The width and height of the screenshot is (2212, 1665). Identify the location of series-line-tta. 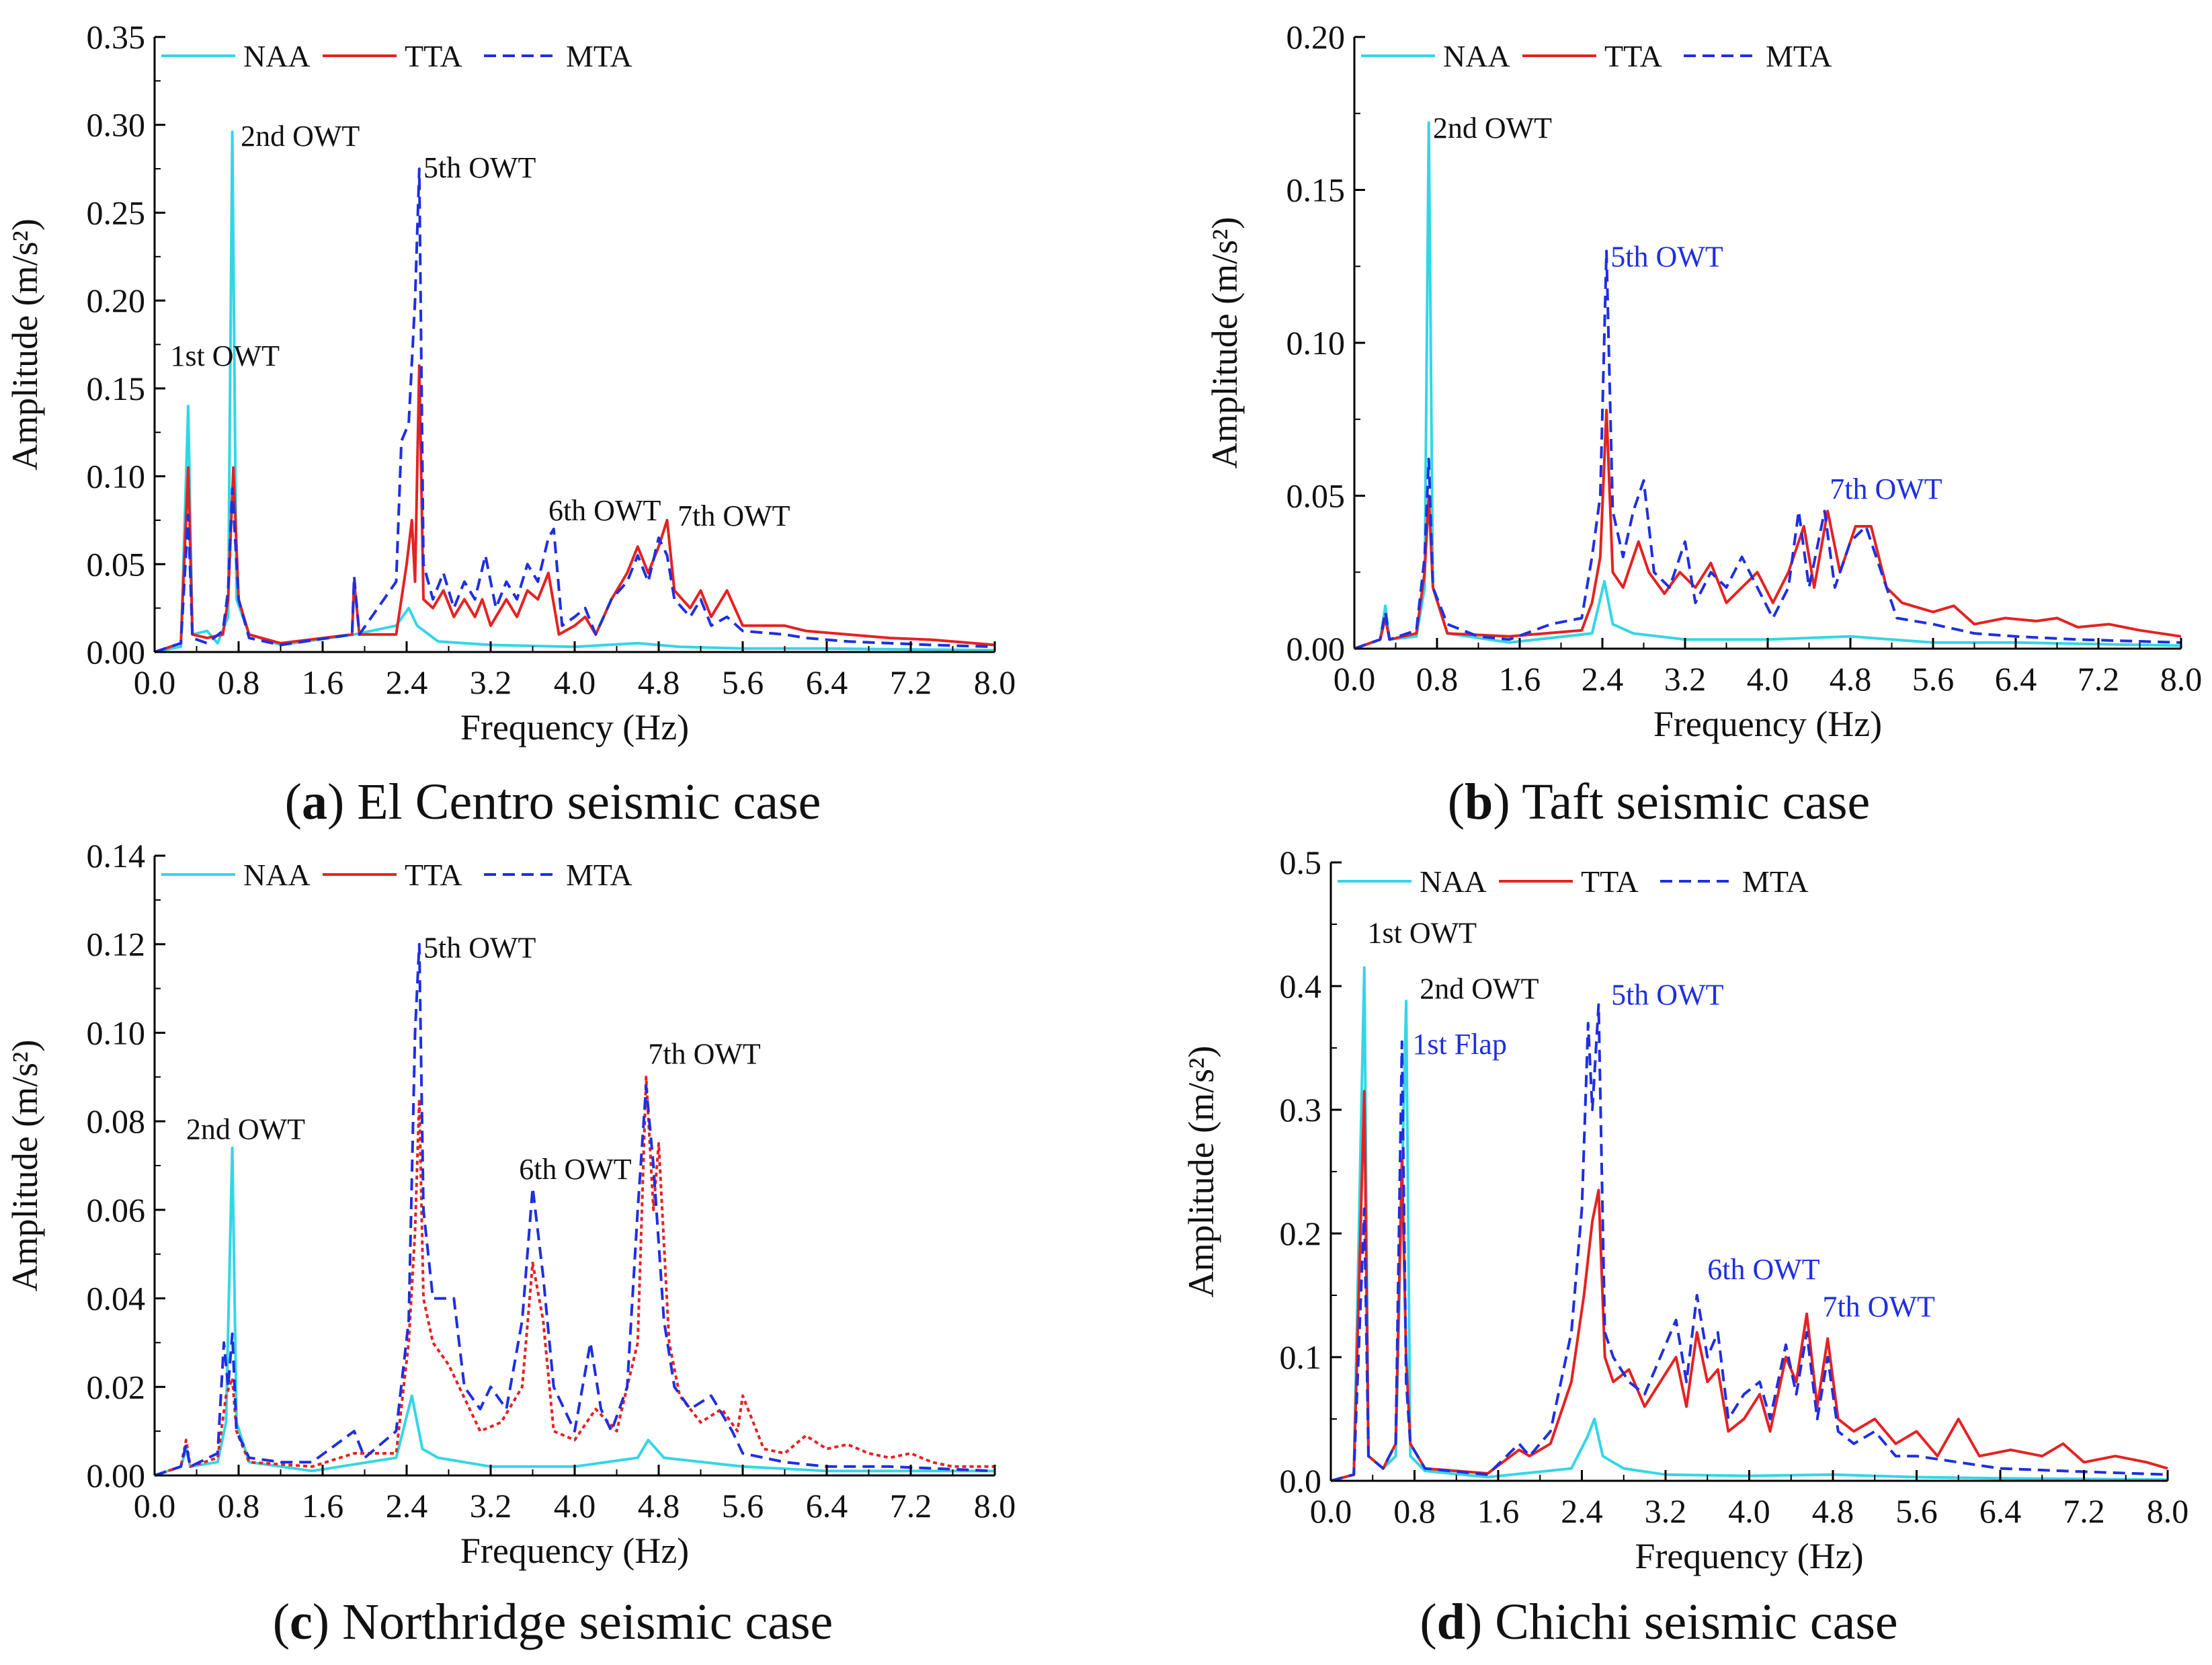
(1768, 529).